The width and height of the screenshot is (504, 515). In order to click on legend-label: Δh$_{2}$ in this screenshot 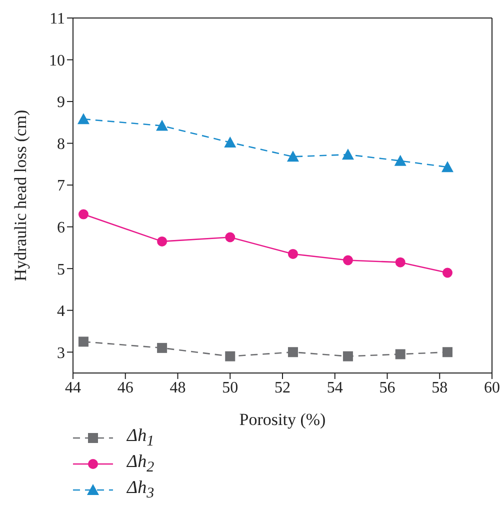, I will do `click(140, 464)`.